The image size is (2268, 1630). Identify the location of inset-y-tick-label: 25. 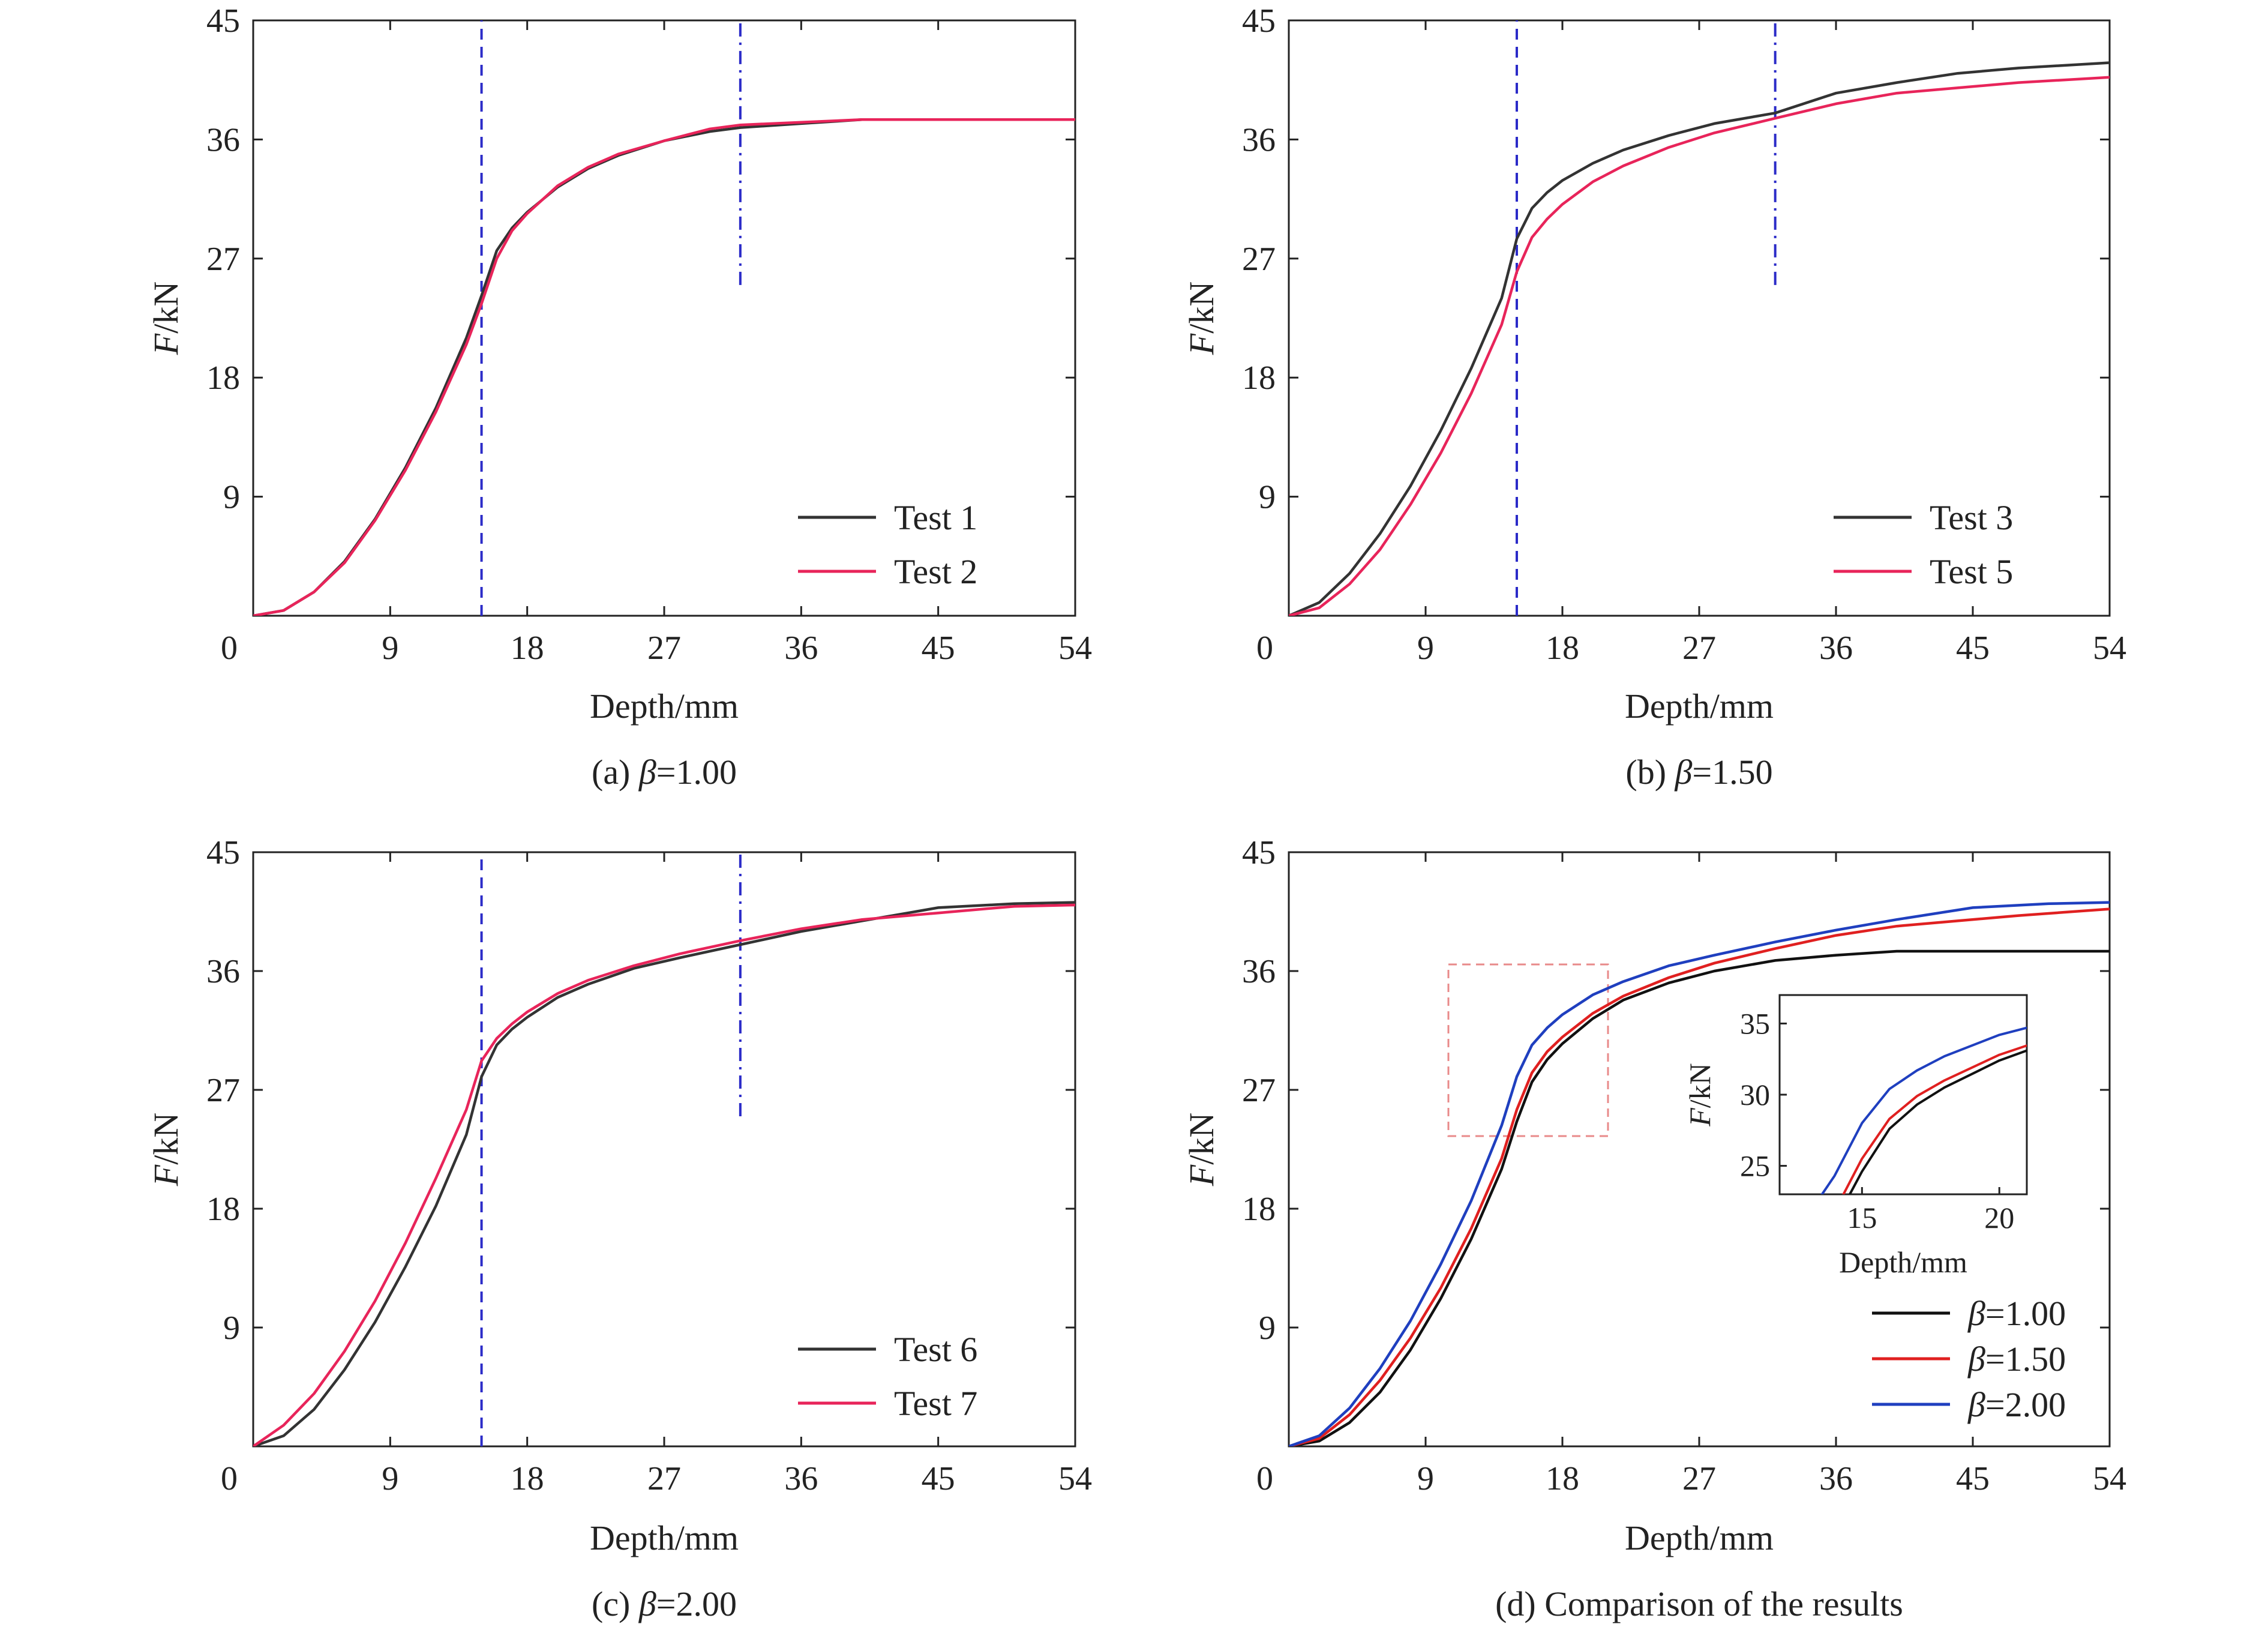
(1755, 1166).